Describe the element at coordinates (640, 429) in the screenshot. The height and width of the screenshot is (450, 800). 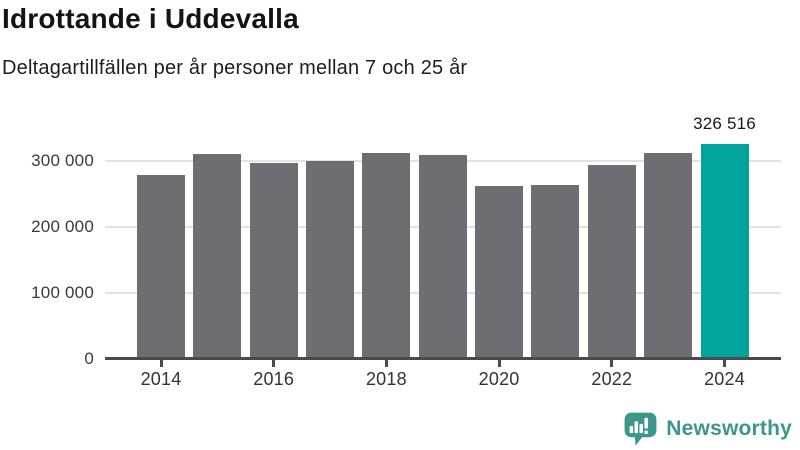
I see `newsworthy-icon` at that location.